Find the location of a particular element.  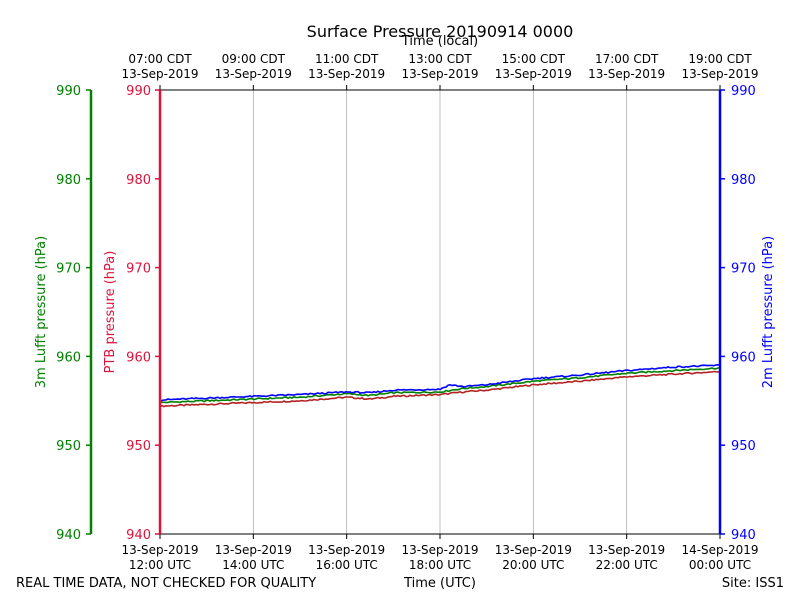

site-label: Site: ISS1 is located at coordinates (752, 583).